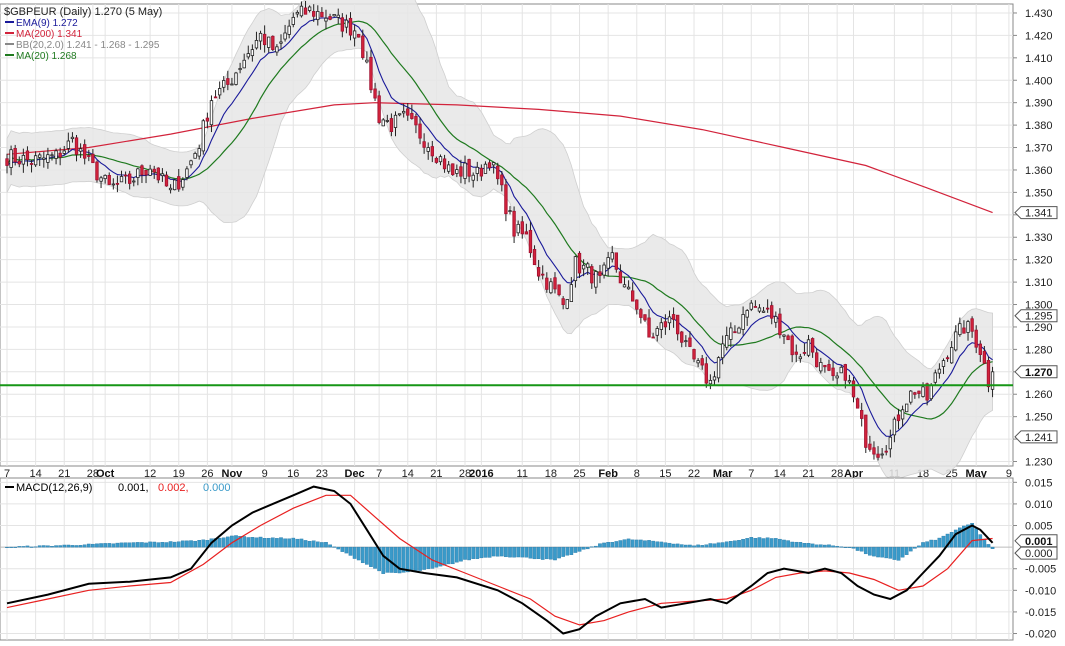  Describe the element at coordinates (723, 474) in the screenshot. I see `x-tick-label: Mar` at that location.